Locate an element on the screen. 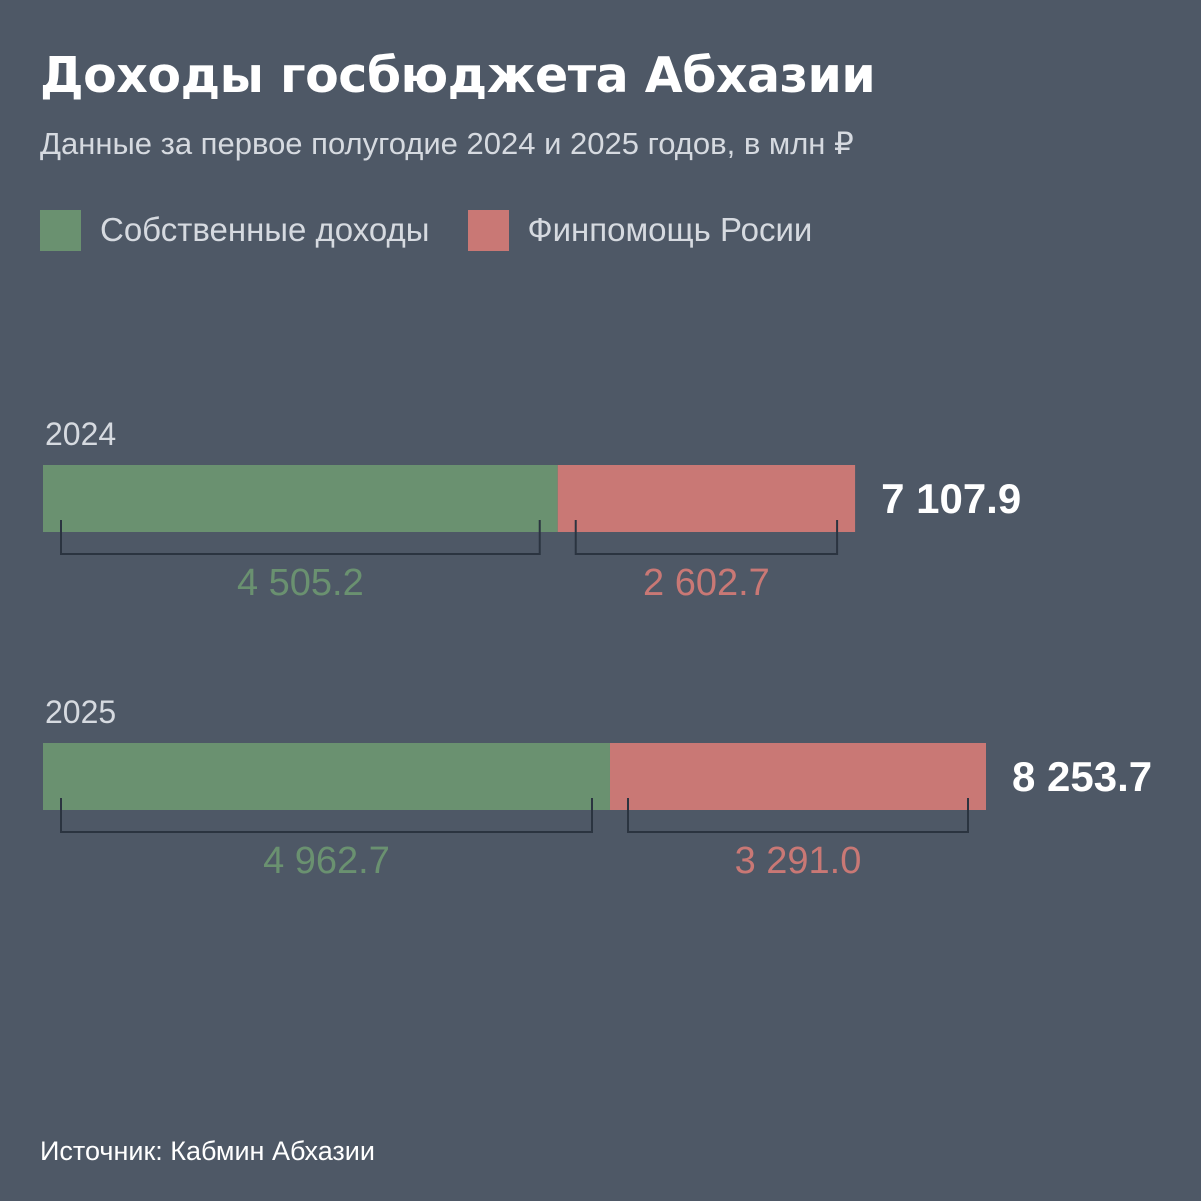  bar-russian-aid-2025 is located at coordinates (797, 776).